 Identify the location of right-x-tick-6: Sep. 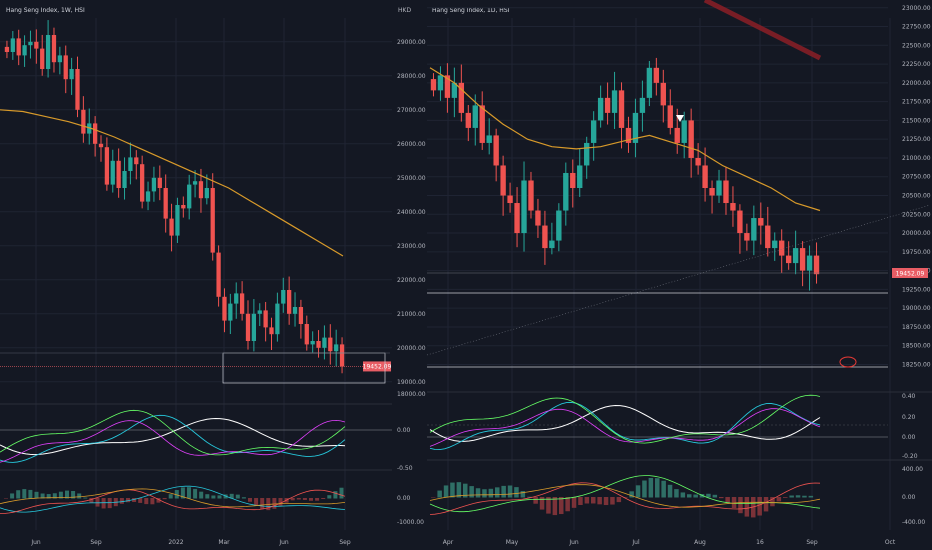
(812, 542).